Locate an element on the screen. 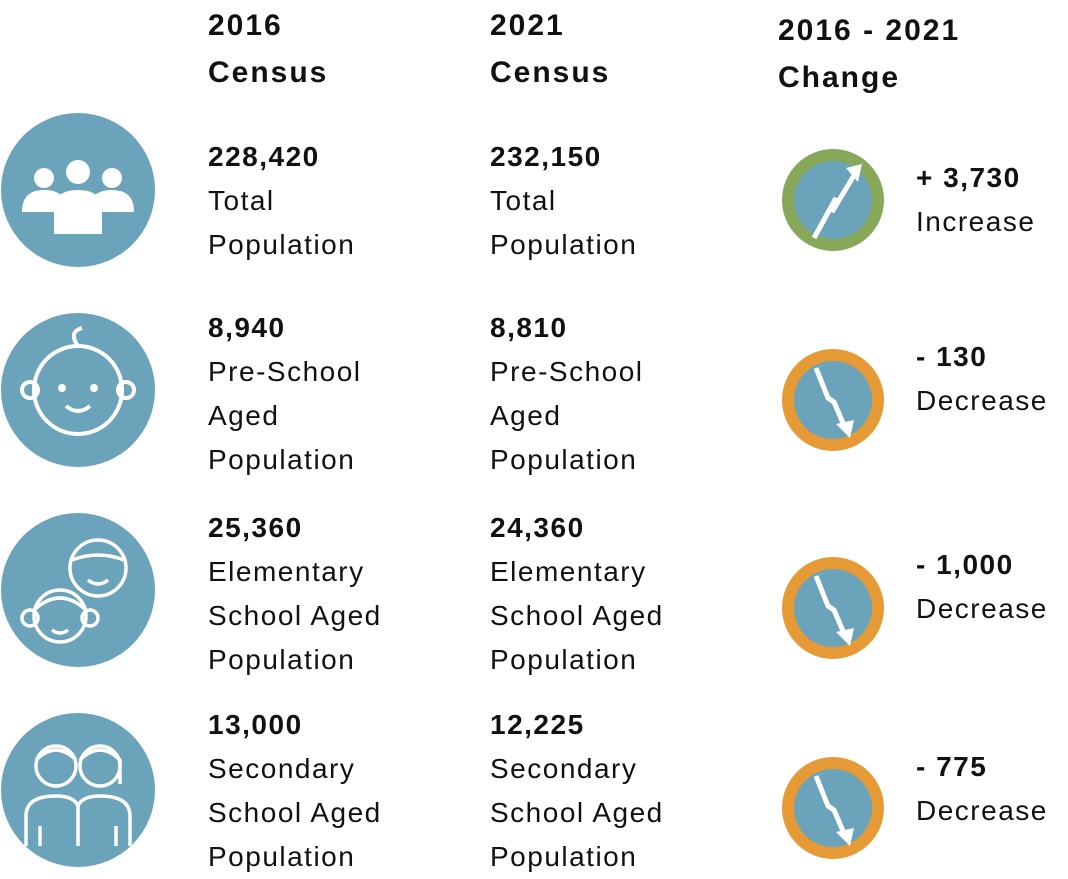 This screenshot has width=1068, height=879. census-cell: 13,000 Secondary School Aged Population is located at coordinates (295, 791).